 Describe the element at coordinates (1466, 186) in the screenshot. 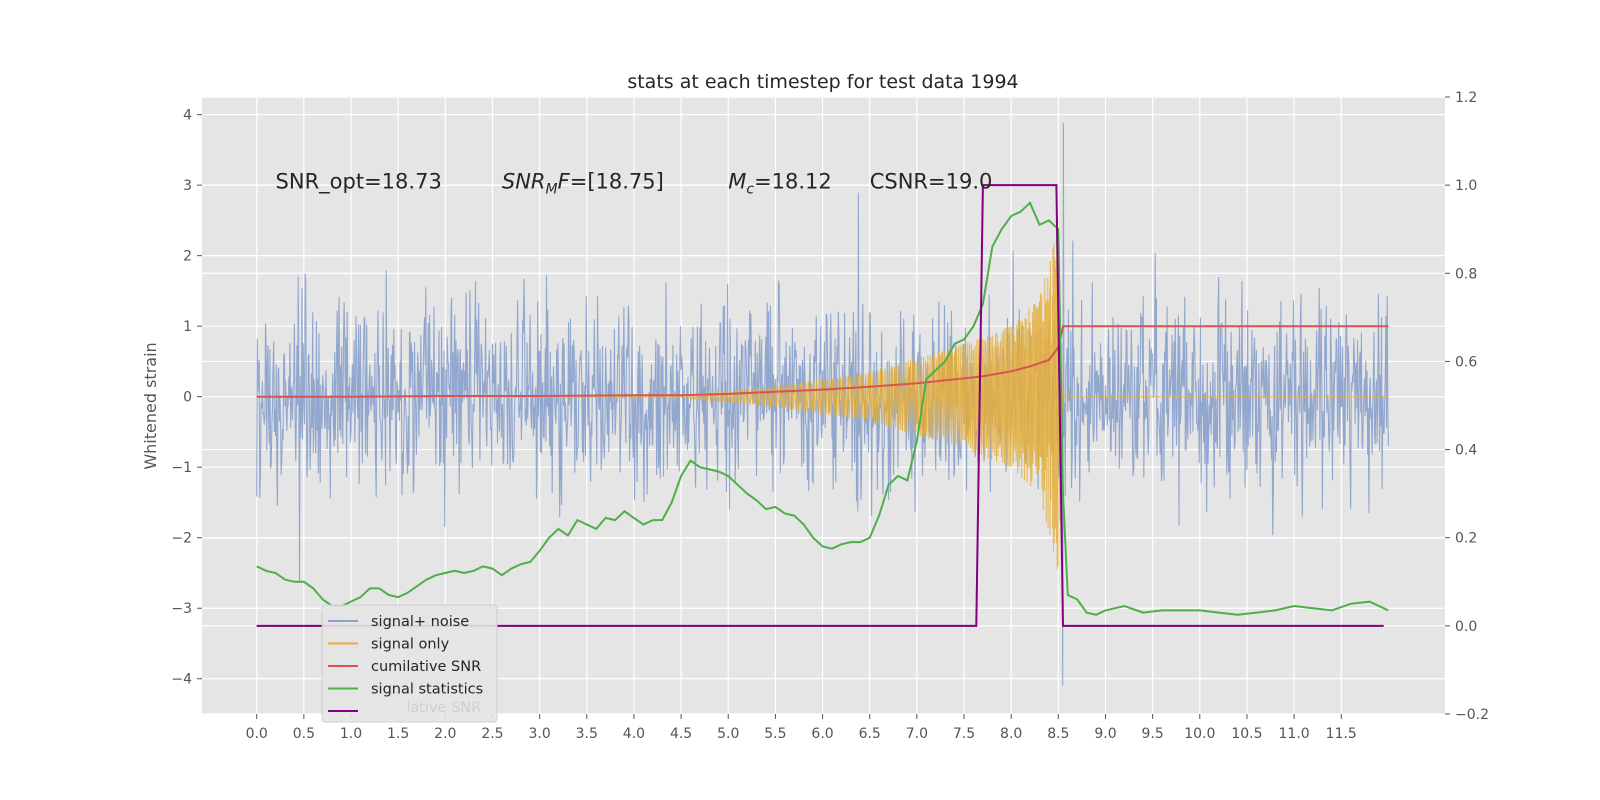

I see `y2-tick-label: 1.0` at that location.